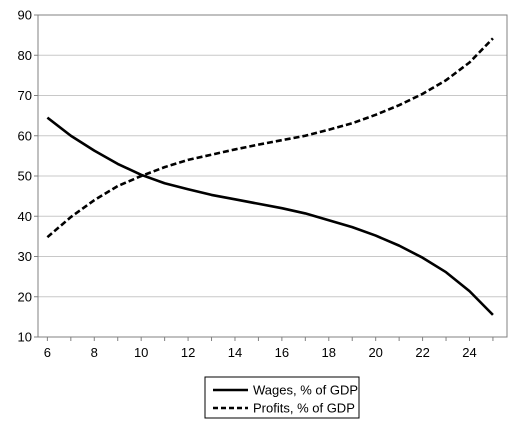  I want to click on x-tick-label: 14, so click(235, 352).